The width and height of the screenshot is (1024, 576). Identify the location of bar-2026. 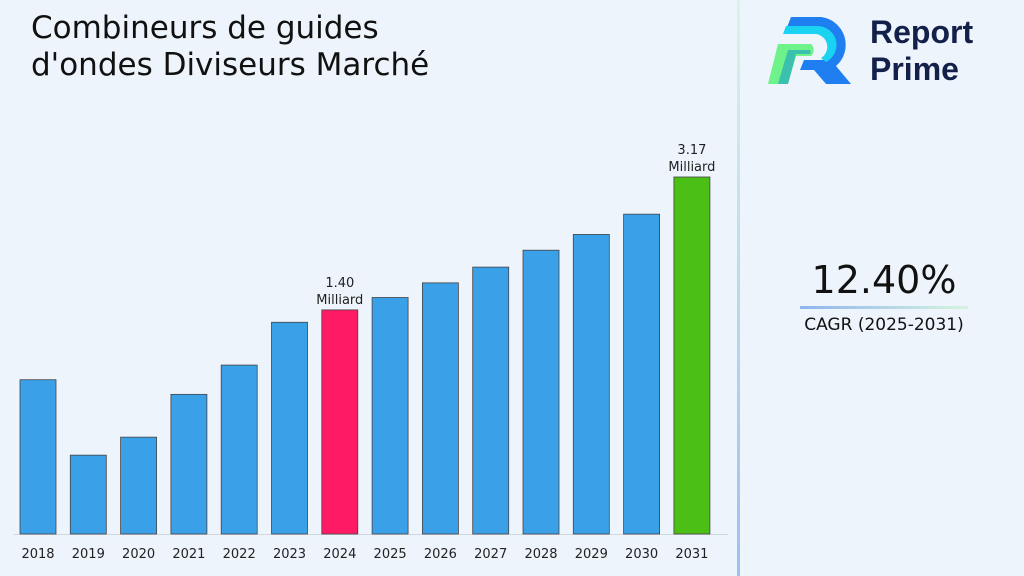
(440, 408).